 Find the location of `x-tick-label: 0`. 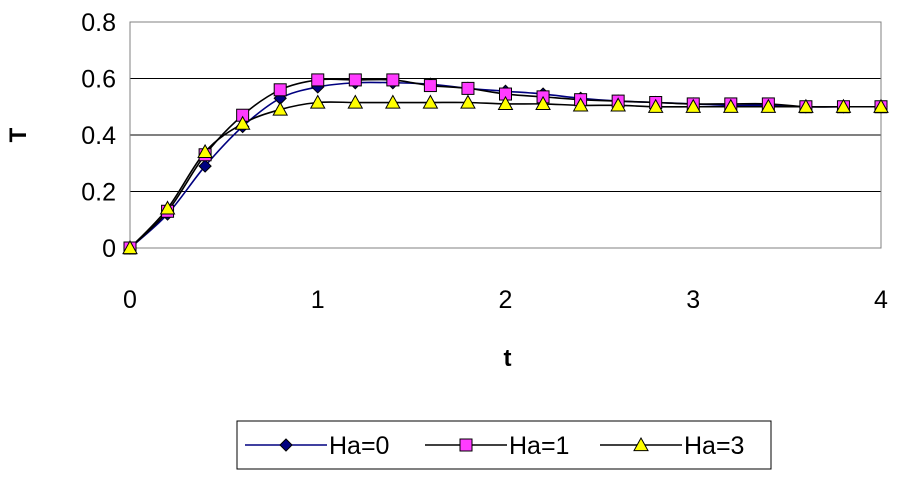

x-tick-label: 0 is located at coordinates (130, 300).